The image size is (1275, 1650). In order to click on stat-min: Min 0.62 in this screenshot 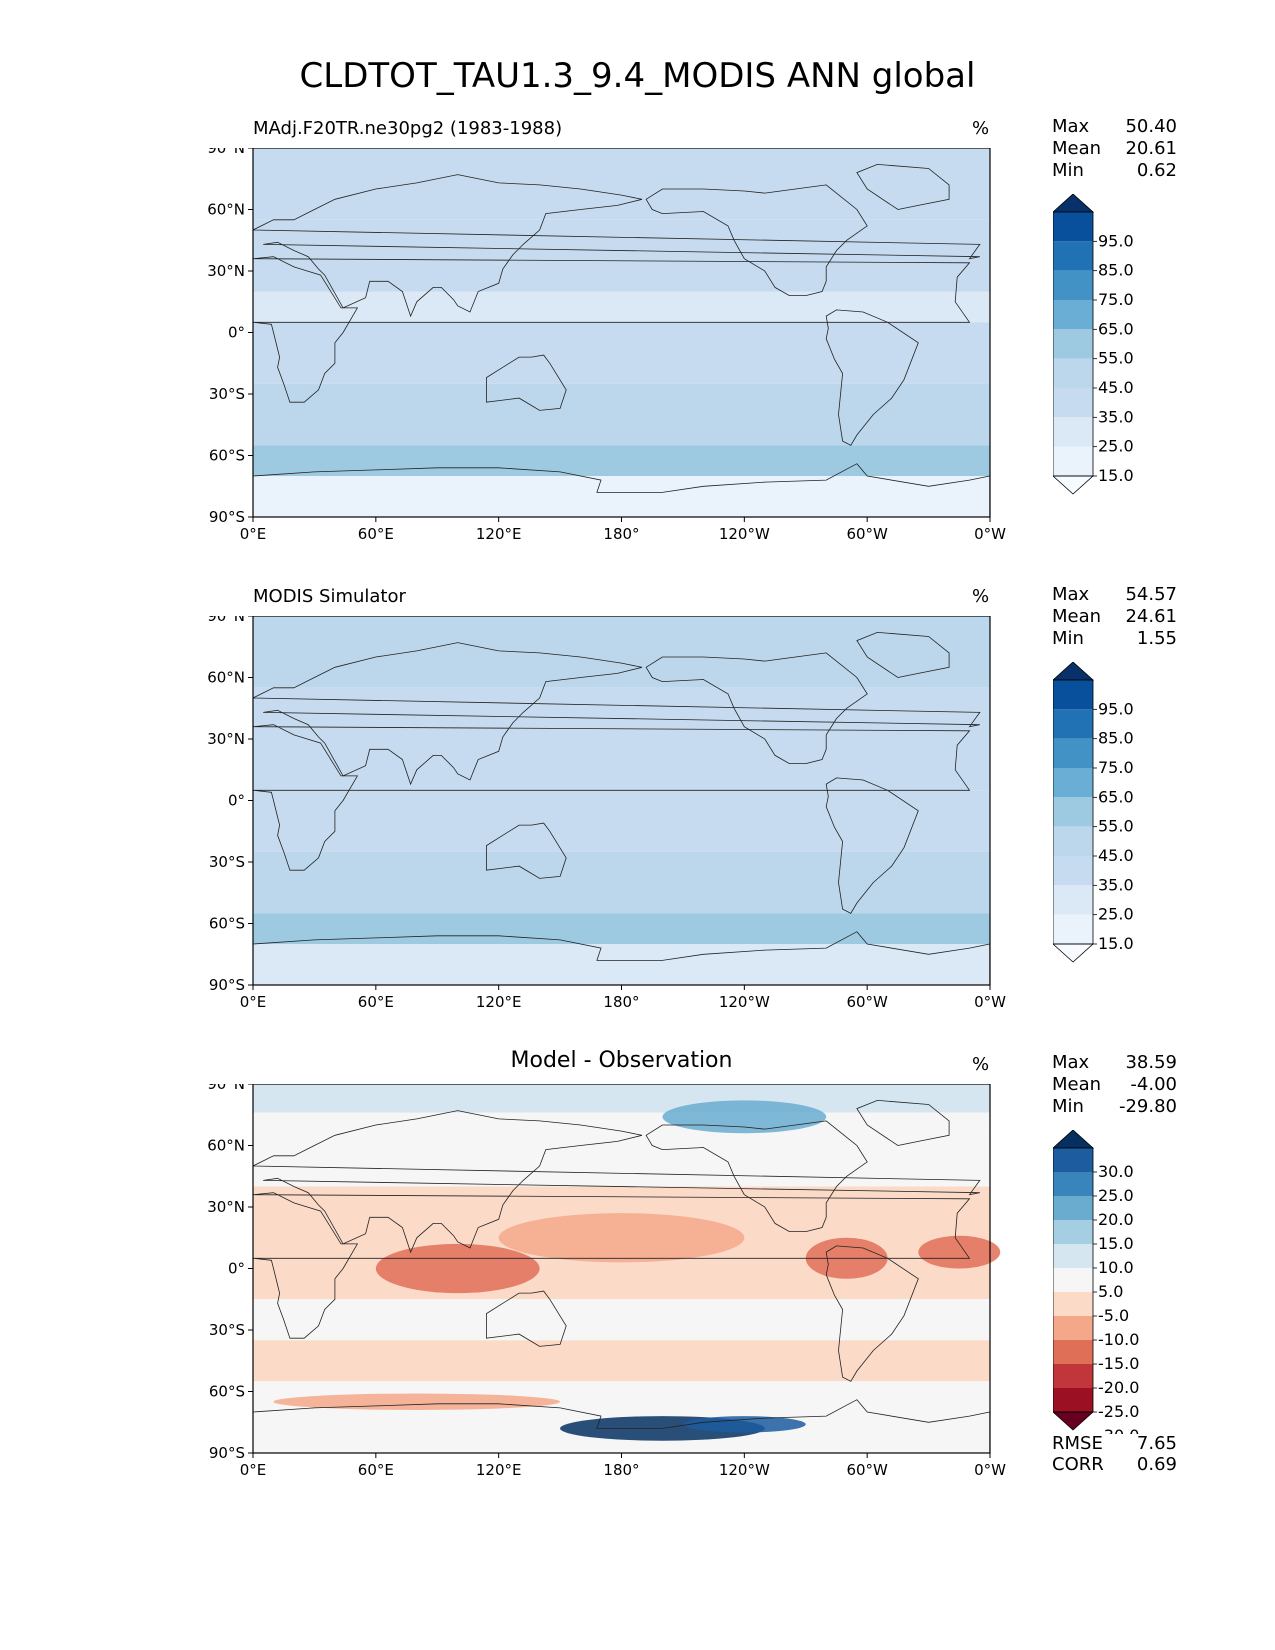, I will do `click(1114, 171)`.